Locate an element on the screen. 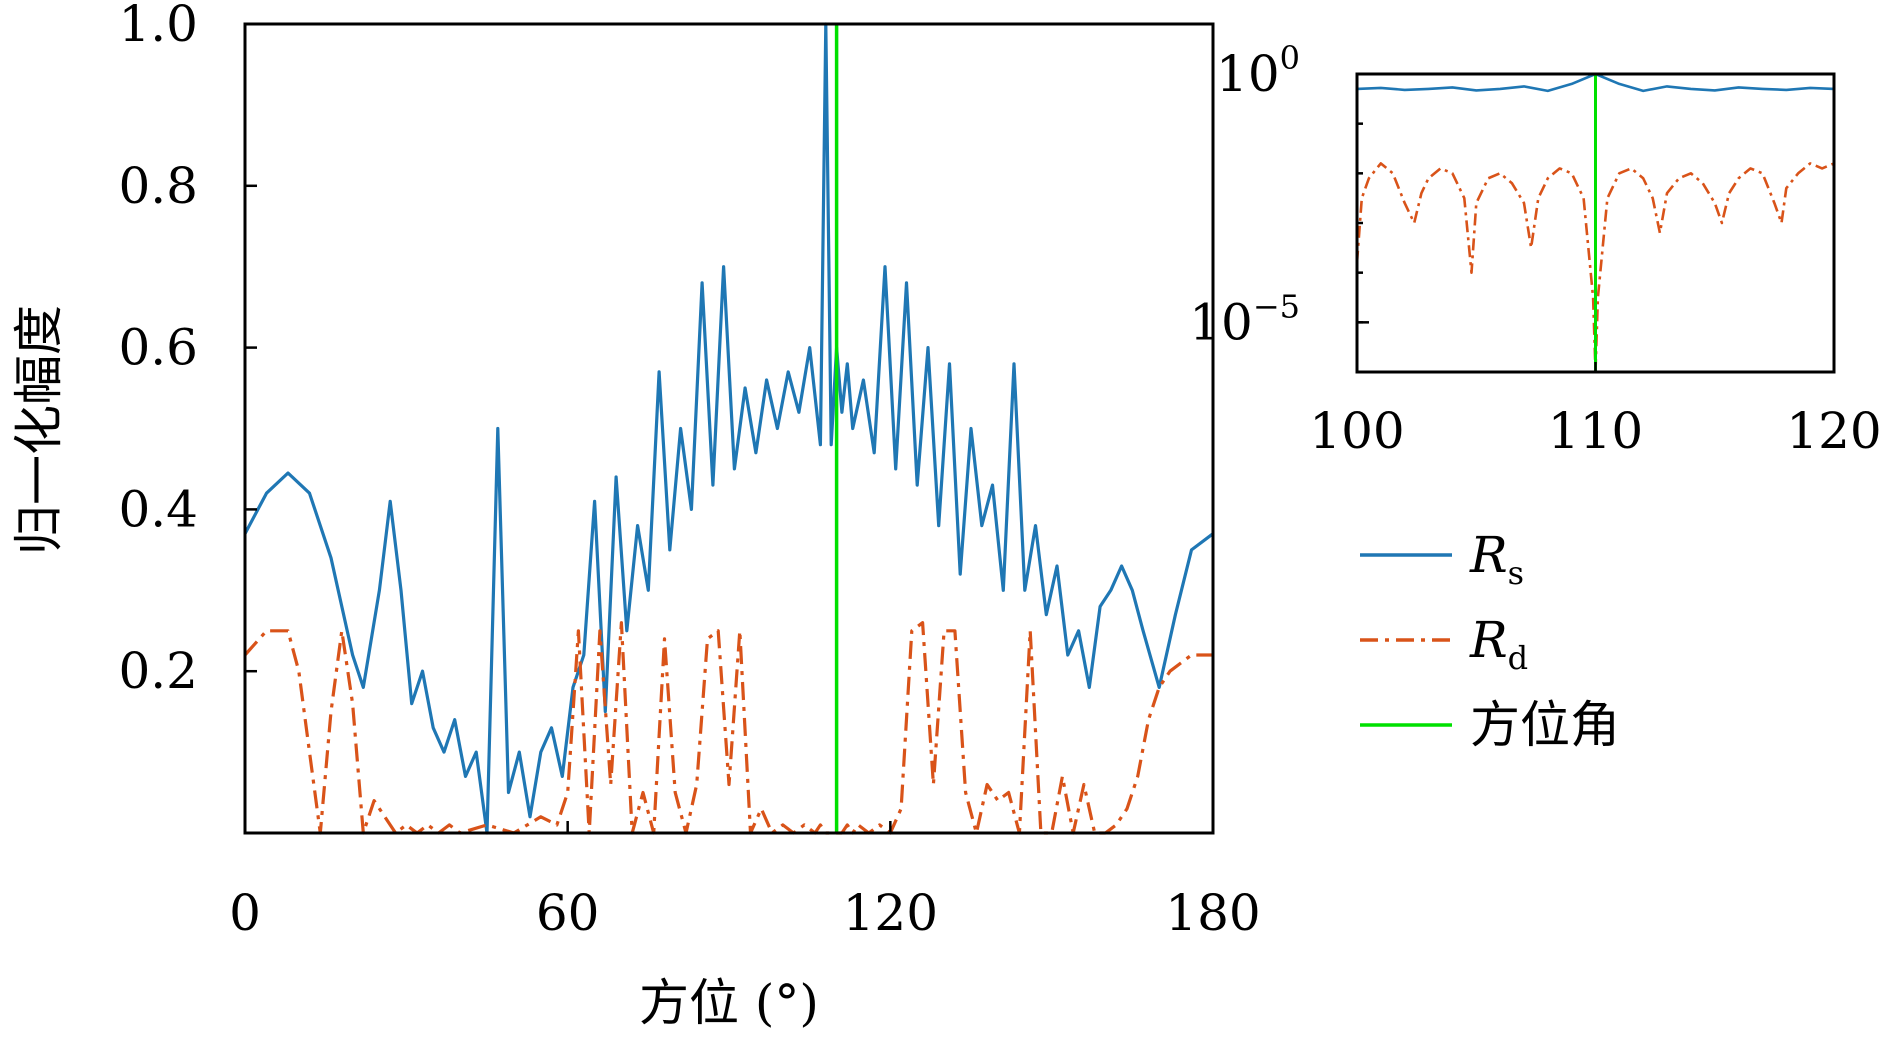 The image size is (1890, 1051). inset-x-ticks: 100 110 120 is located at coordinates (1595, 411).